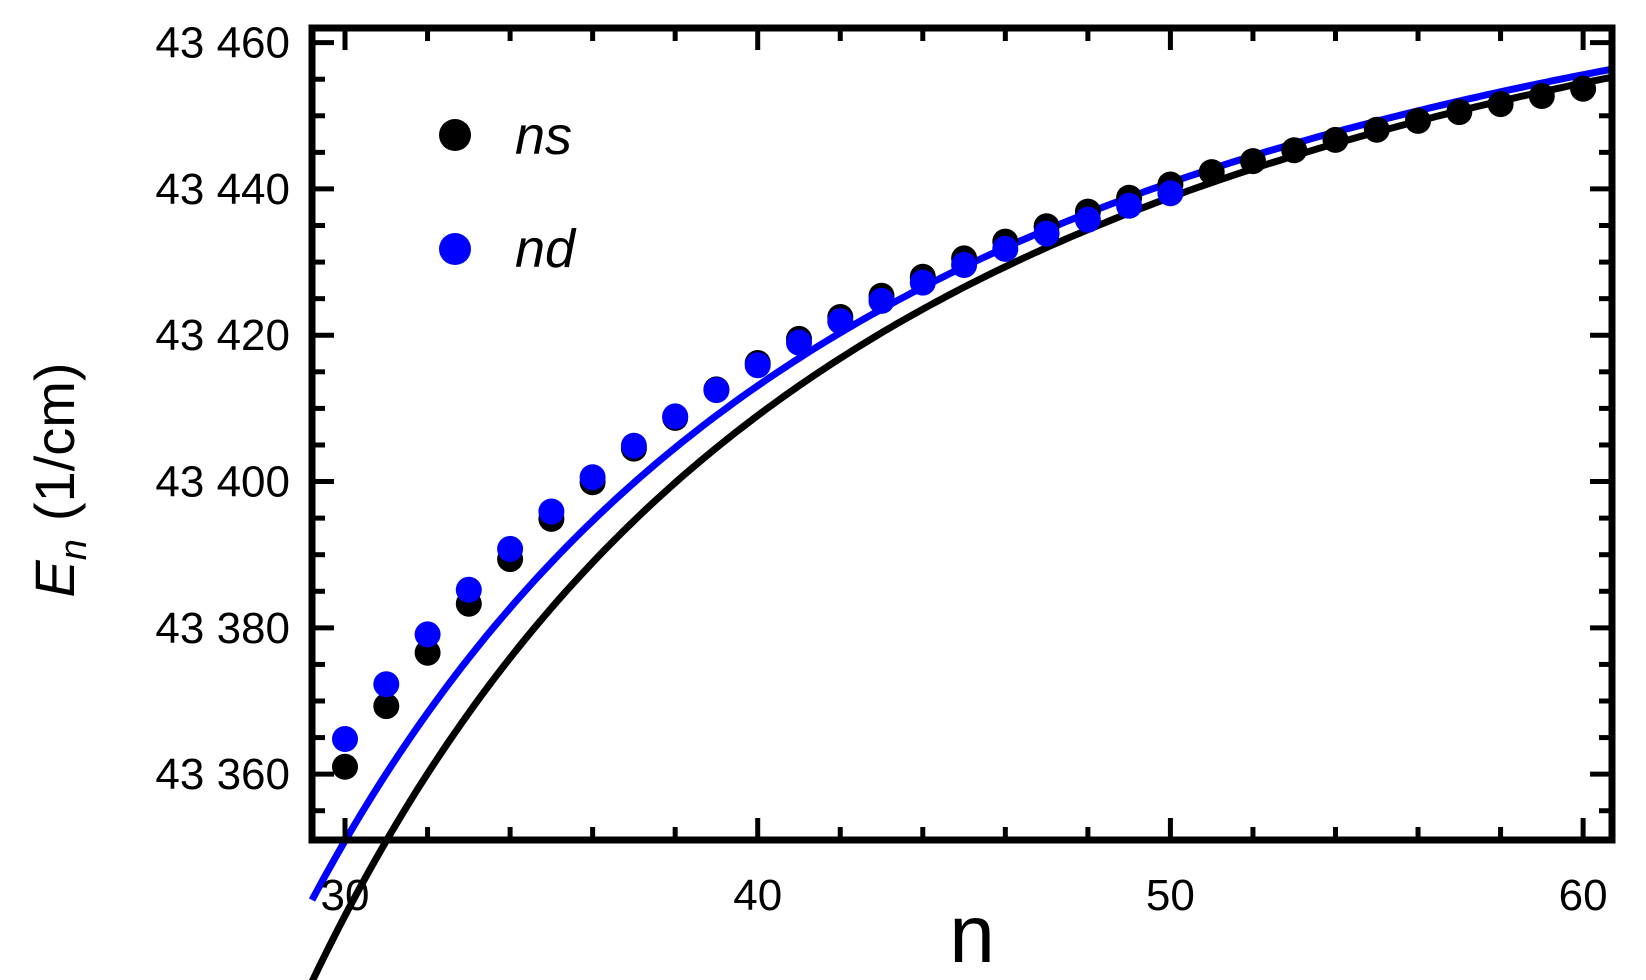  What do you see at coordinates (1170, 895) in the screenshot?
I see `x-tick-label: 50` at bounding box center [1170, 895].